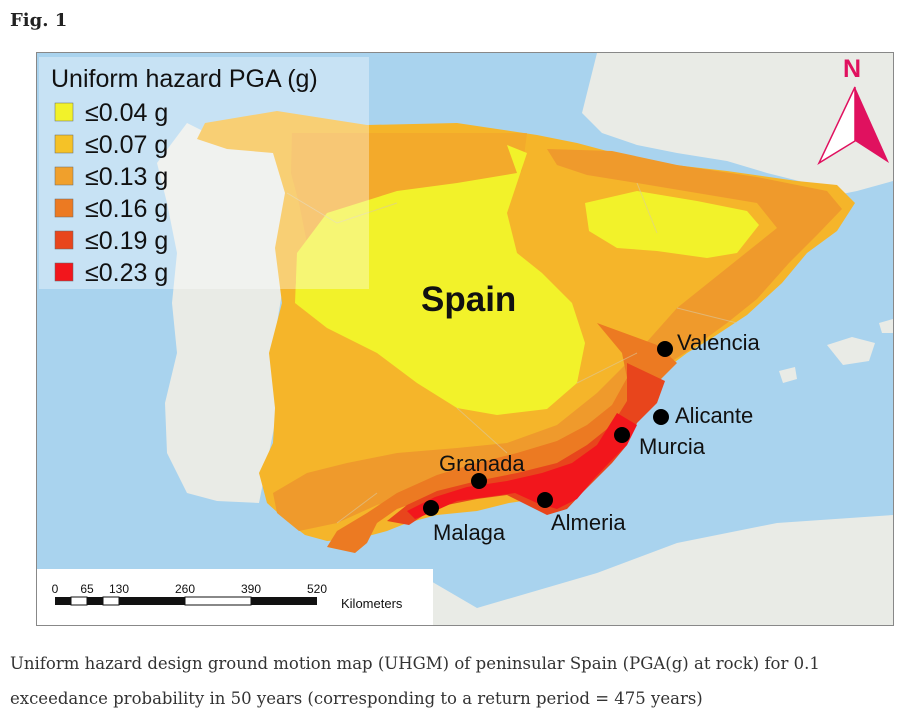  Describe the element at coordinates (55, 589) in the screenshot. I see `scale-tick-label: 0` at that location.